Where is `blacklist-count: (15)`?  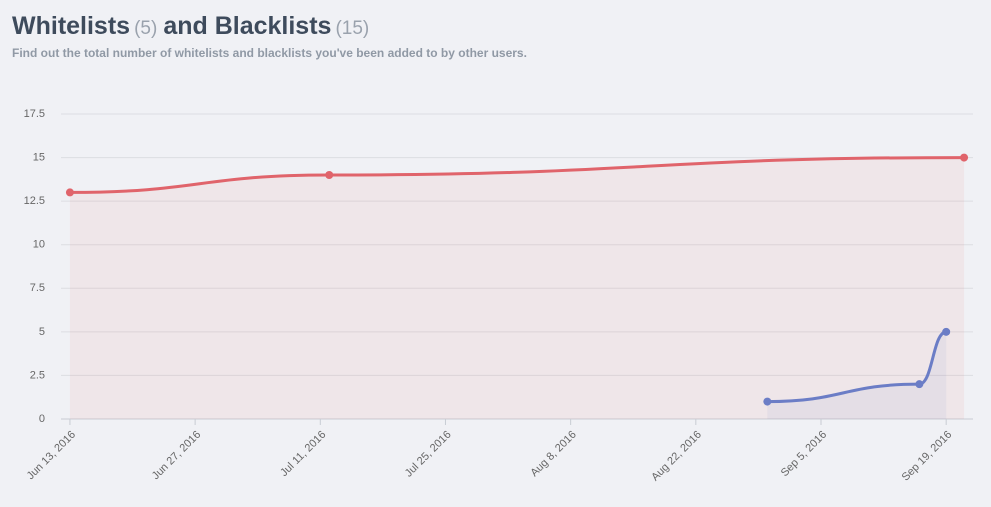
blacklist-count: (15) is located at coordinates (352, 28).